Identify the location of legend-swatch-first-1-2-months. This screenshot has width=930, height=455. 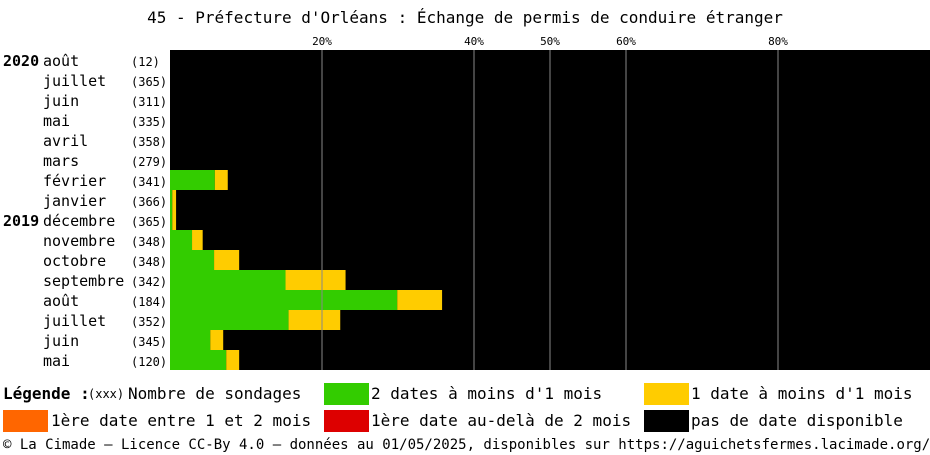
(25, 421).